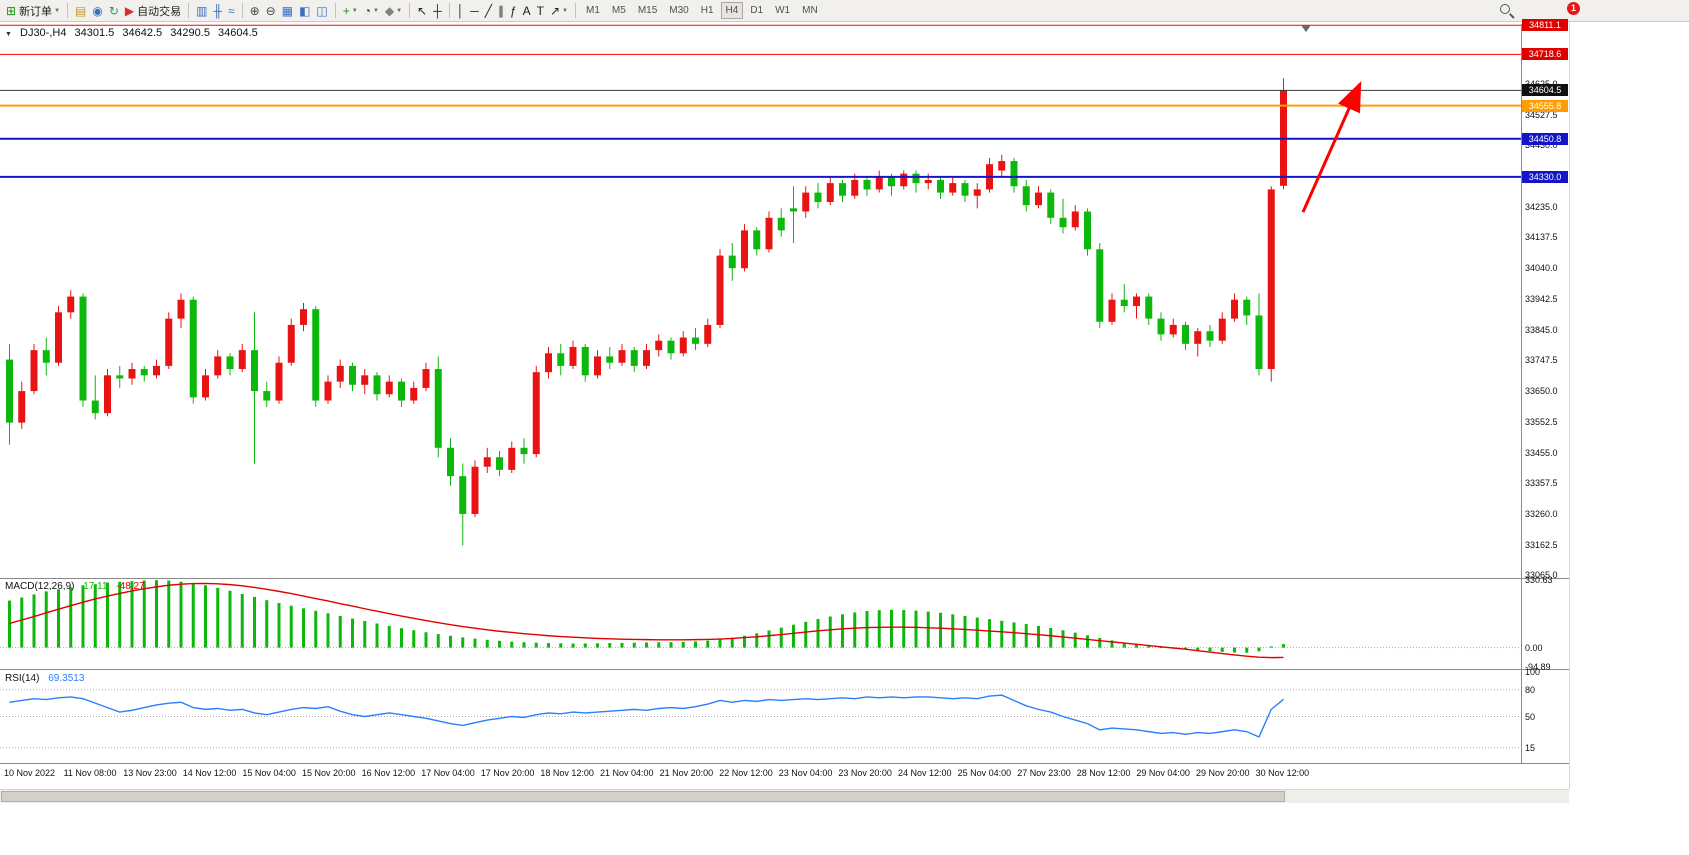 Image resolution: width=1689 pixels, height=855 pixels. Describe the element at coordinates (36, 11) in the screenshot. I see `new-order-label: 新订单` at that location.